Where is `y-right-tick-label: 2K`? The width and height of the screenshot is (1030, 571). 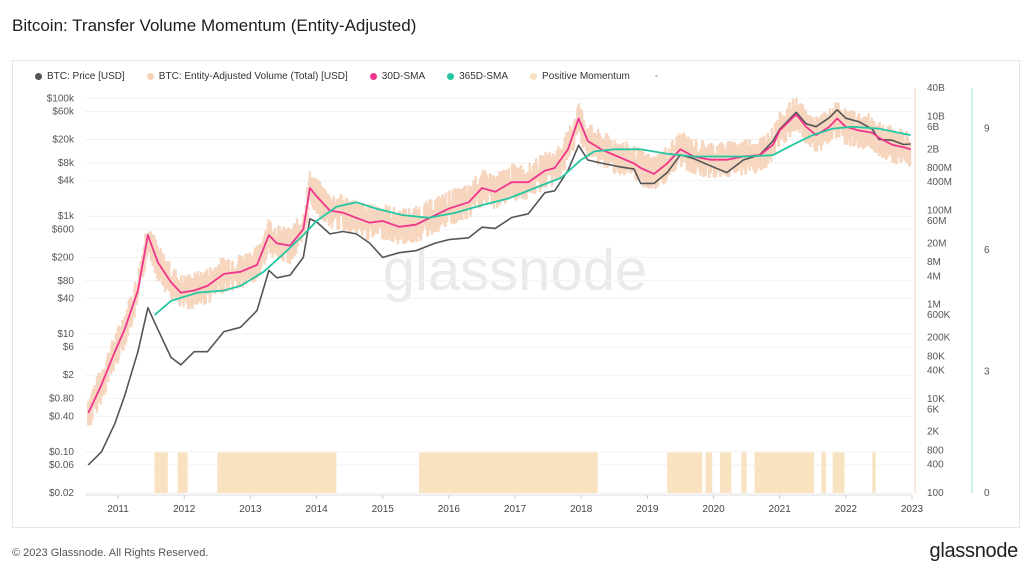 y-right-tick-label: 2K is located at coordinates (933, 432).